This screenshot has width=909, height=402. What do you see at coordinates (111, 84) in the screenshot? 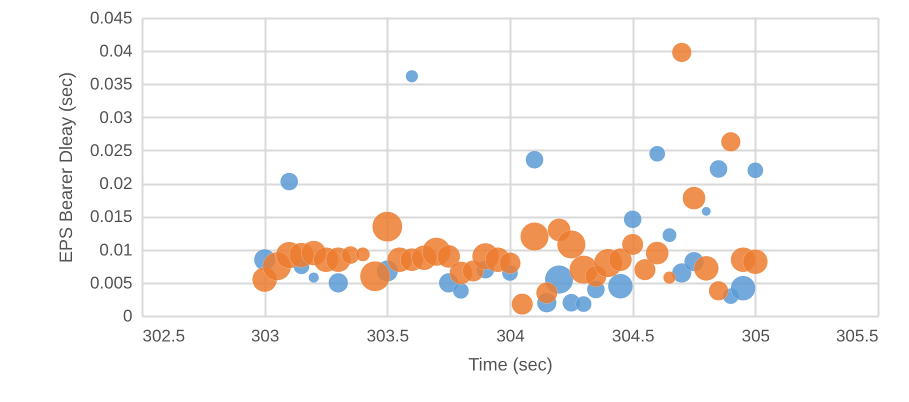
I see `y-tick-label: 0.035` at bounding box center [111, 84].